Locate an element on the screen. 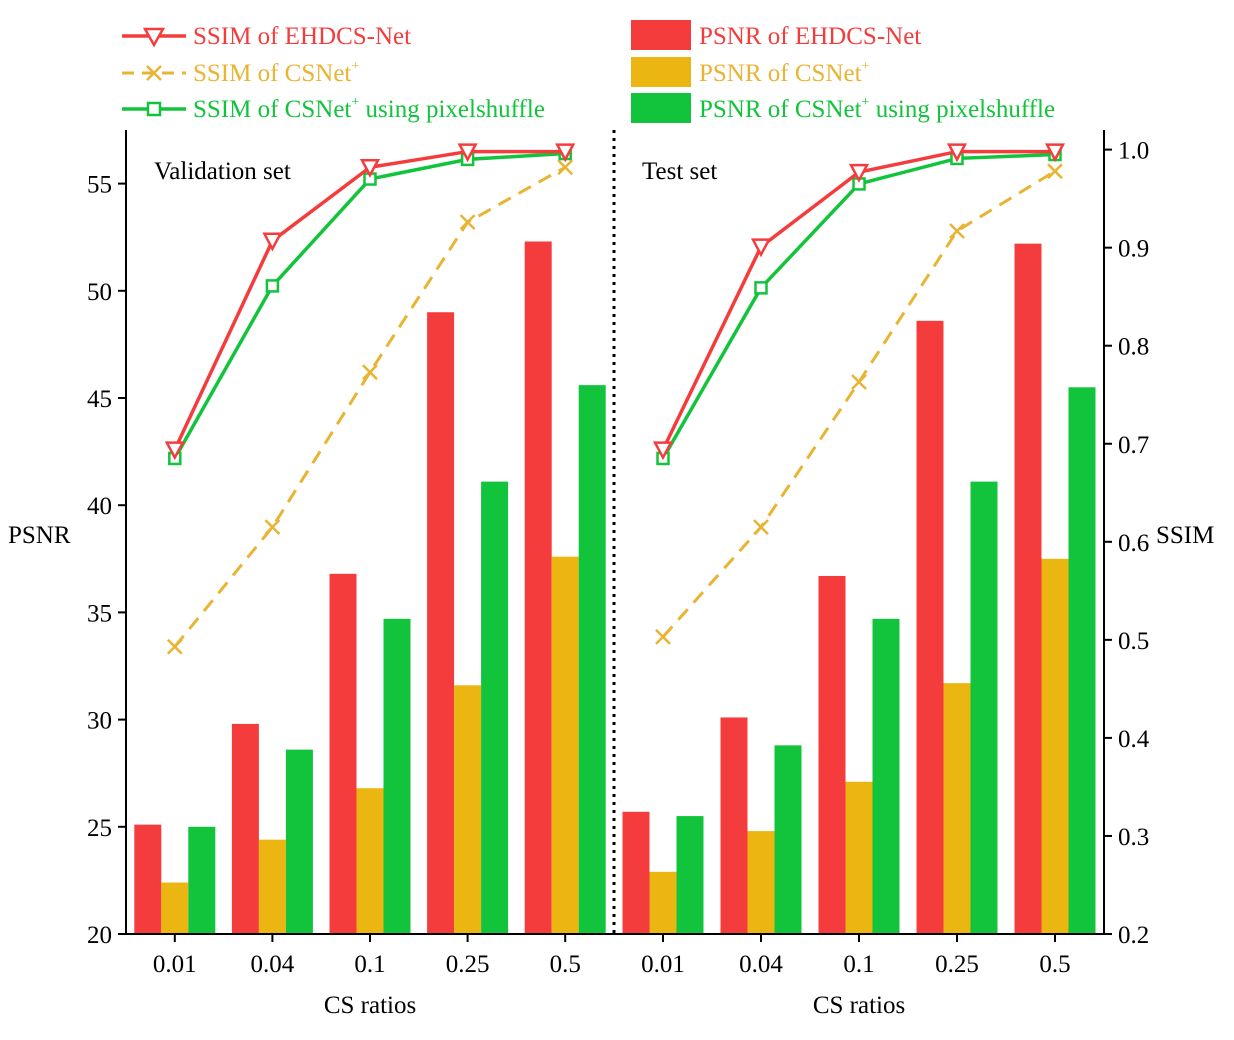 The height and width of the screenshot is (1040, 1234). y2-tick-label-5: 0.7 is located at coordinates (1133, 445).